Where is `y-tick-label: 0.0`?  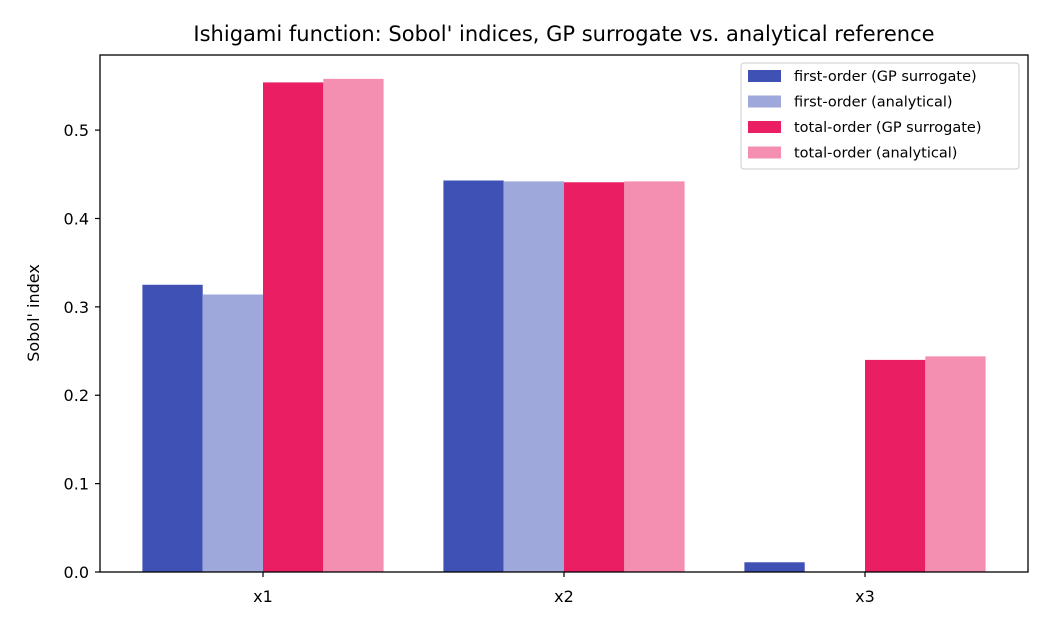
y-tick-label: 0.0 is located at coordinates (76, 572).